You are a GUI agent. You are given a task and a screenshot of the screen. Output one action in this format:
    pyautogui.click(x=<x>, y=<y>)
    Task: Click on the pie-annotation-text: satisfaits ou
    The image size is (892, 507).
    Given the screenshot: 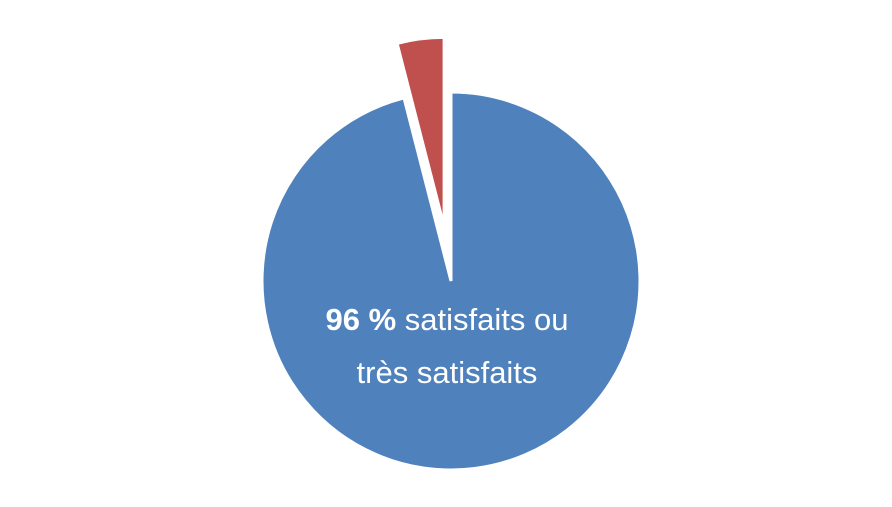 What is the action you would take?
    pyautogui.click(x=482, y=319)
    